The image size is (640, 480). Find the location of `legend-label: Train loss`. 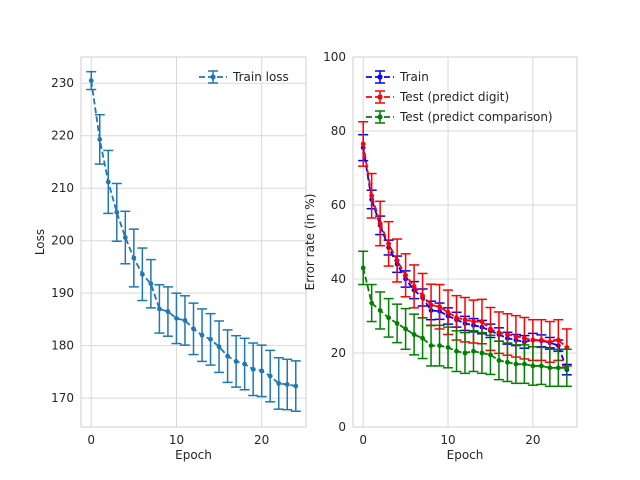

legend-label: Train loss is located at coordinates (260, 77).